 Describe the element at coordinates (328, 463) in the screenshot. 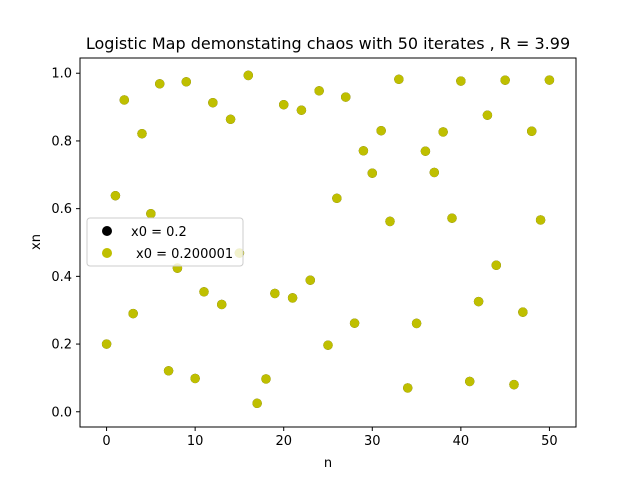

I see `x-axis-label: n` at that location.